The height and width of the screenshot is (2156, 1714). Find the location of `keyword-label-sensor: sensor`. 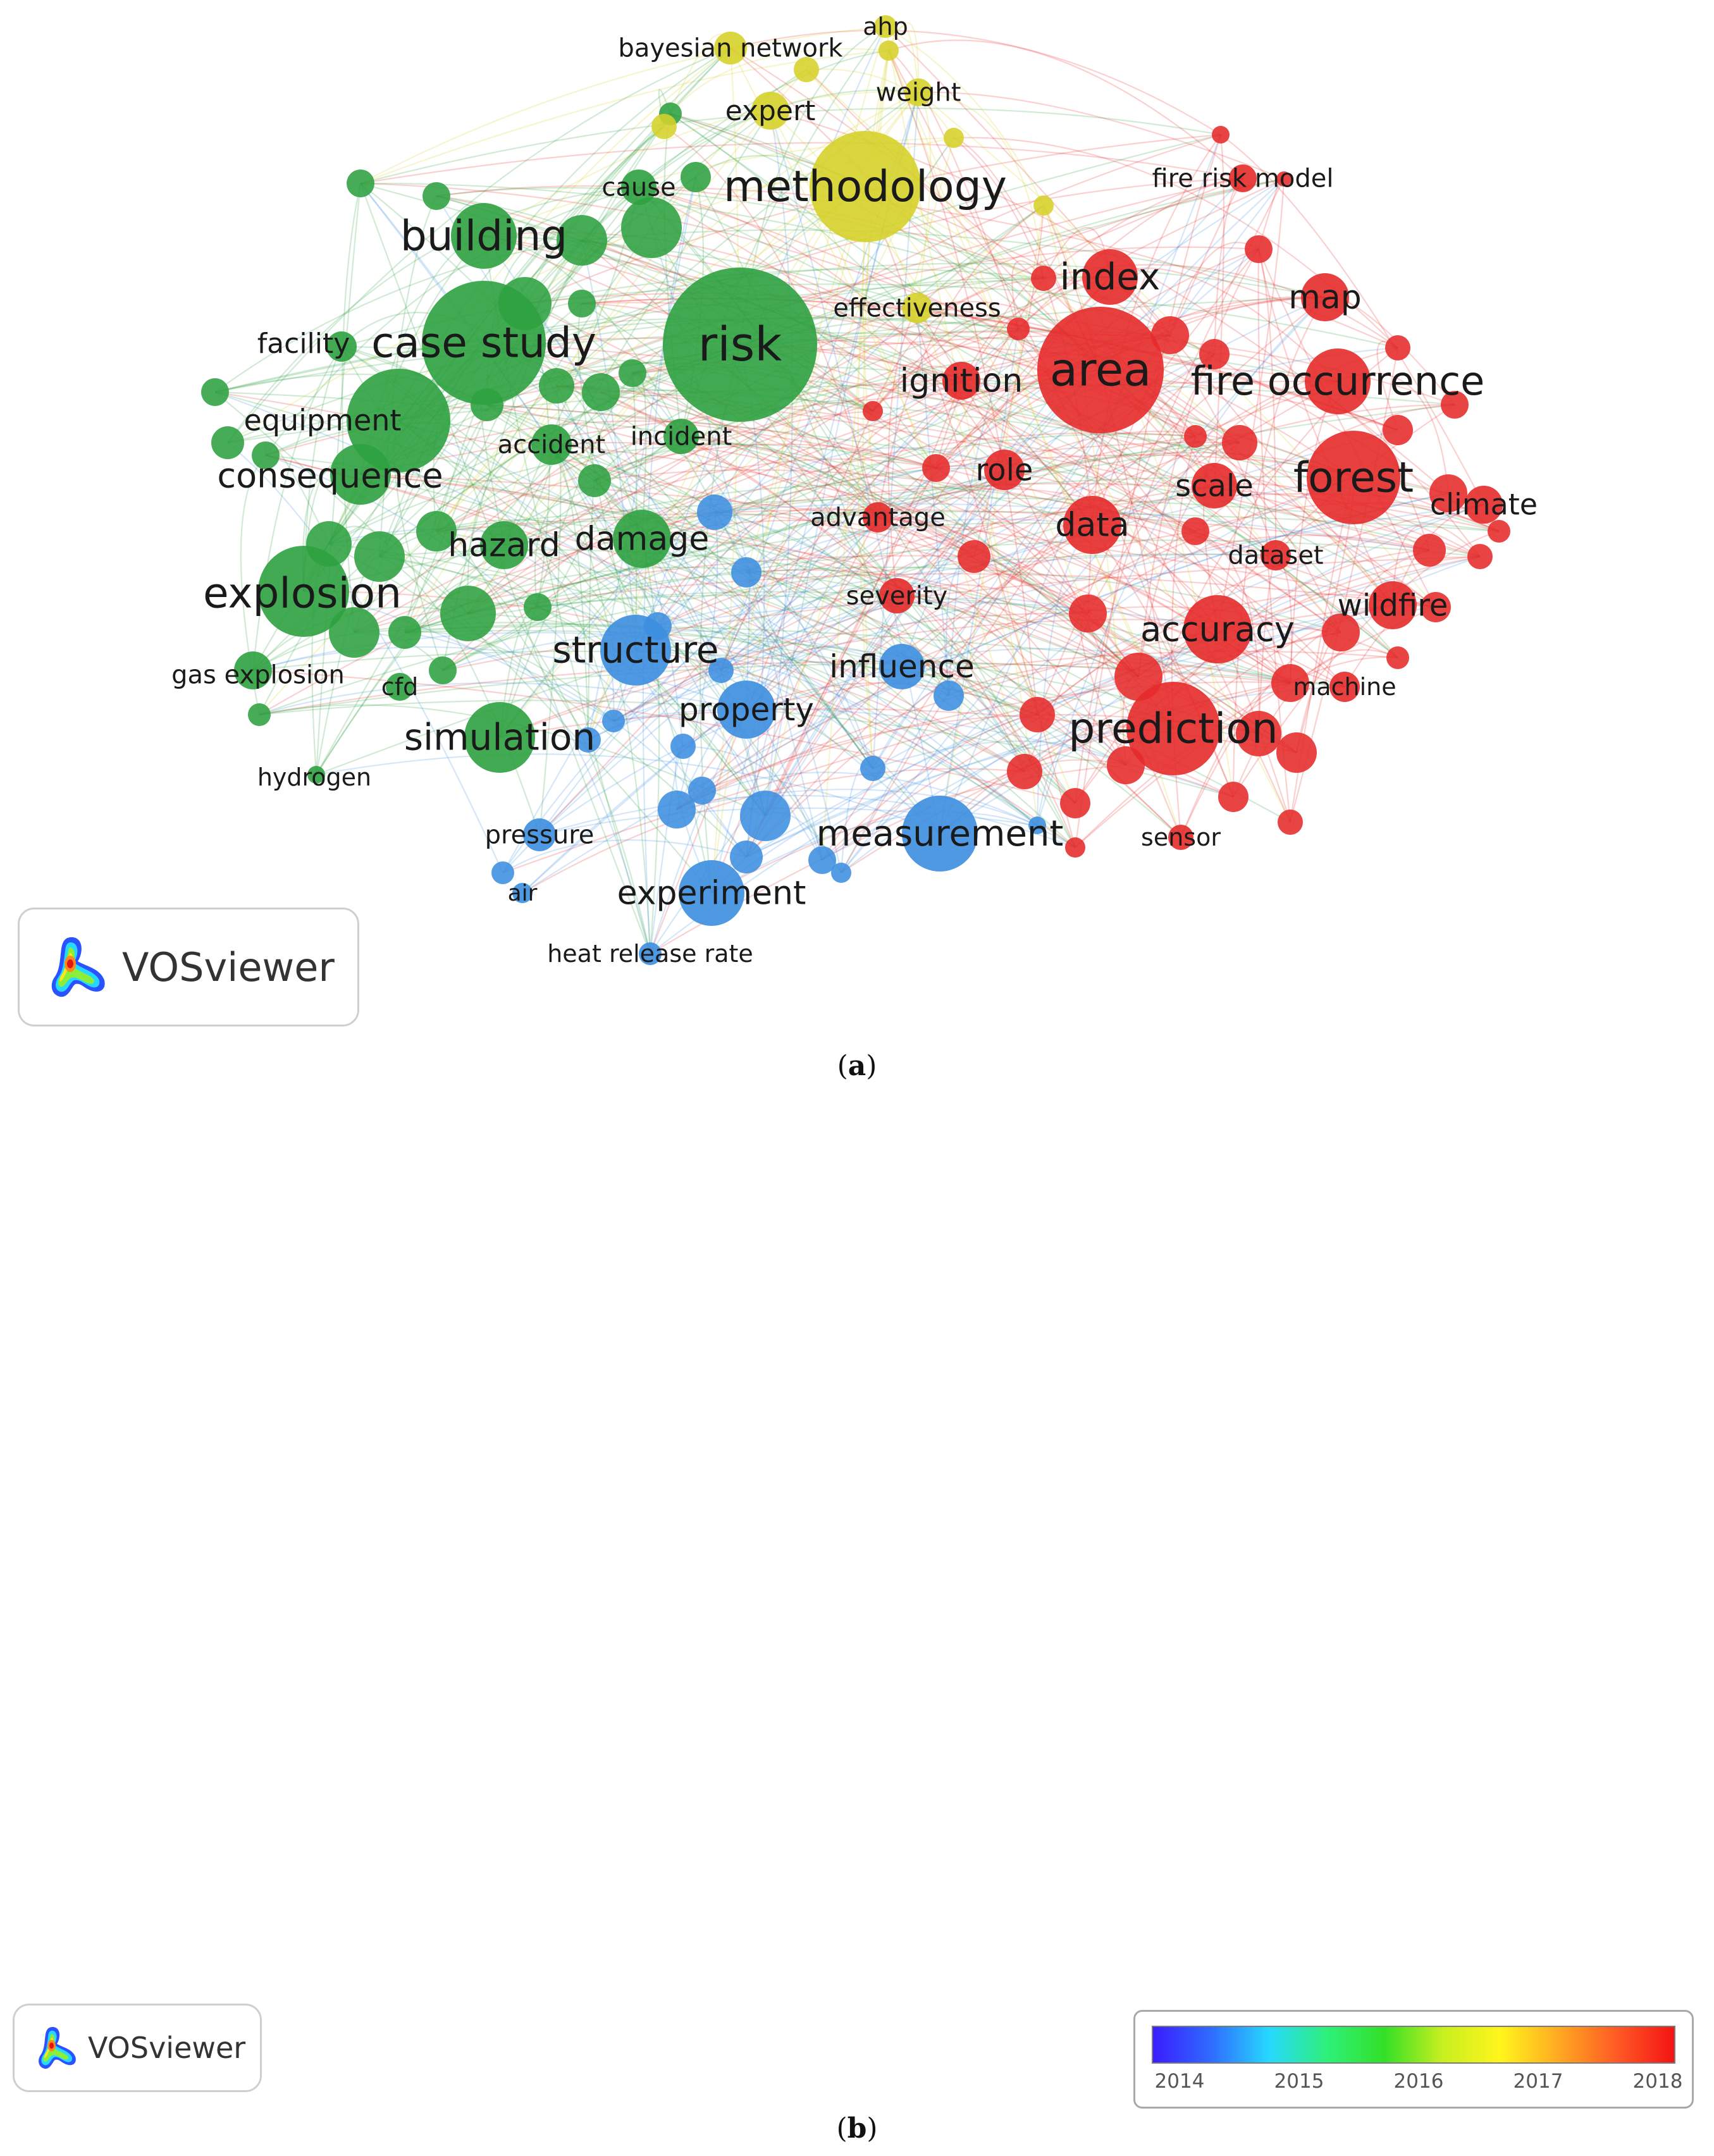

keyword-label-sensor: sensor is located at coordinates (1181, 837).